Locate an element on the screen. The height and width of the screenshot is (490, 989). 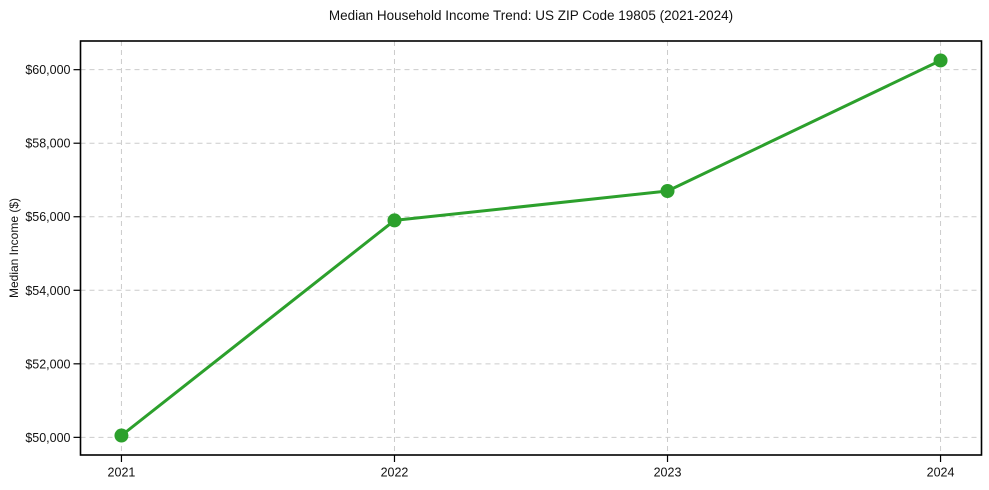
y-tick-label: $60,000 is located at coordinates (47, 70).